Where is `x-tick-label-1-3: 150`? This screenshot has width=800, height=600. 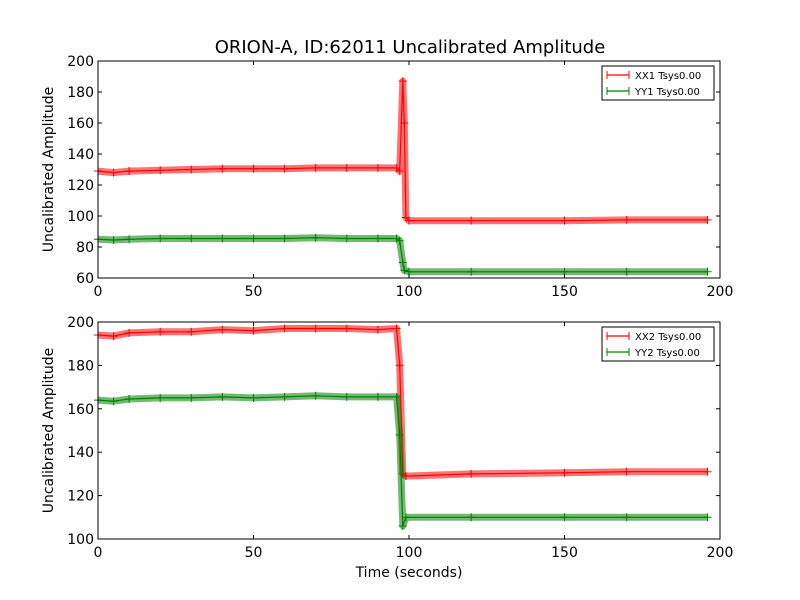 x-tick-label-1-3: 150 is located at coordinates (564, 553).